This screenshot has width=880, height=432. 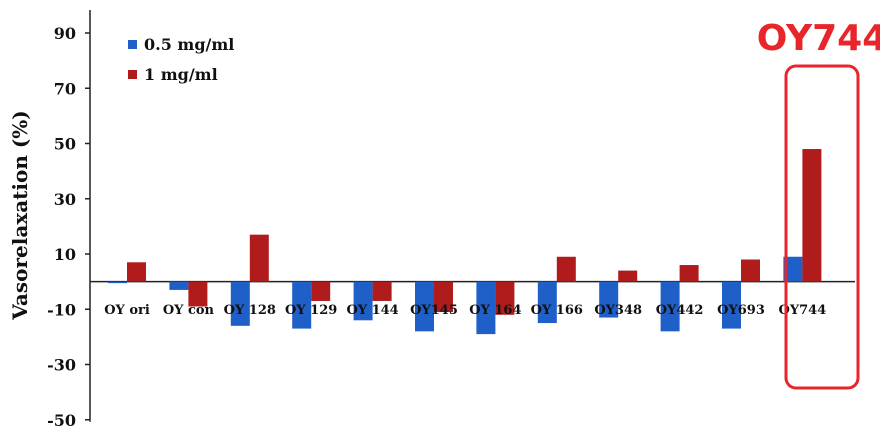 What do you see at coordinates (321, 291) in the screenshot?
I see `bar-1mg-oy129` at bounding box center [321, 291].